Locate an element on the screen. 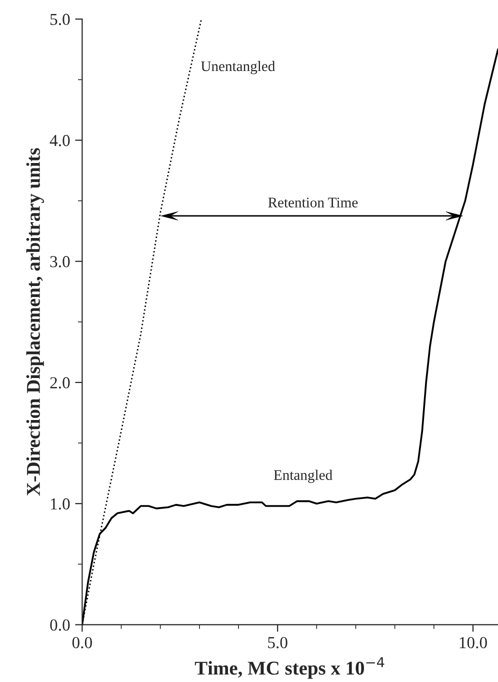 The width and height of the screenshot is (498, 682). annotation: Entangled is located at coordinates (303, 476).